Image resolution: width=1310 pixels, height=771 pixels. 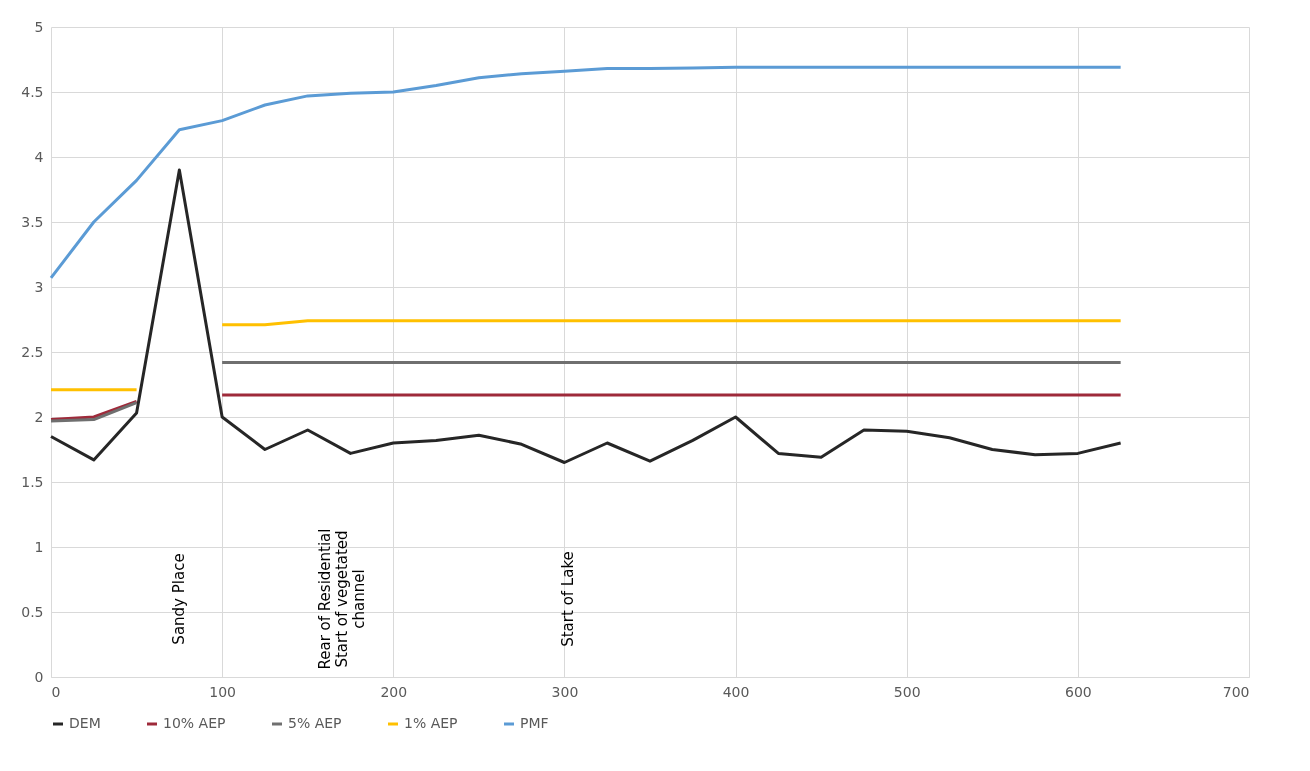 I want to click on y-tick-label: 1.5, so click(x=32, y=481).